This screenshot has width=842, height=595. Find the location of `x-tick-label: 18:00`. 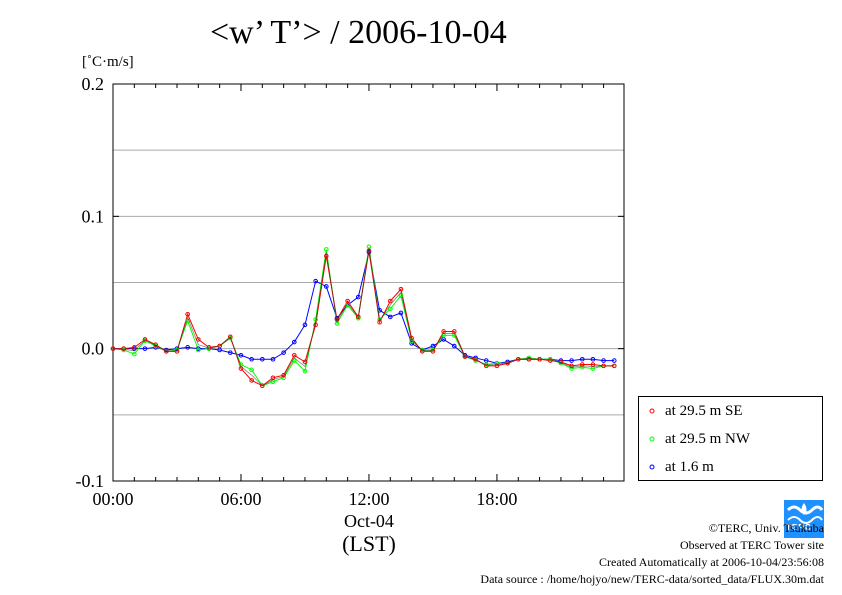

x-tick-label: 18:00 is located at coordinates (496, 499).